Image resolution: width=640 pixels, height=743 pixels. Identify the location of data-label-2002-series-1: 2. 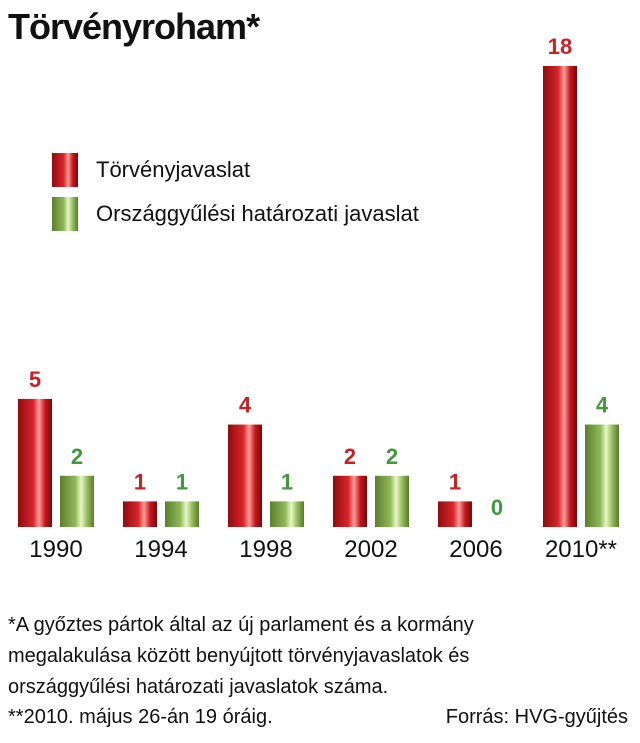
(350, 456).